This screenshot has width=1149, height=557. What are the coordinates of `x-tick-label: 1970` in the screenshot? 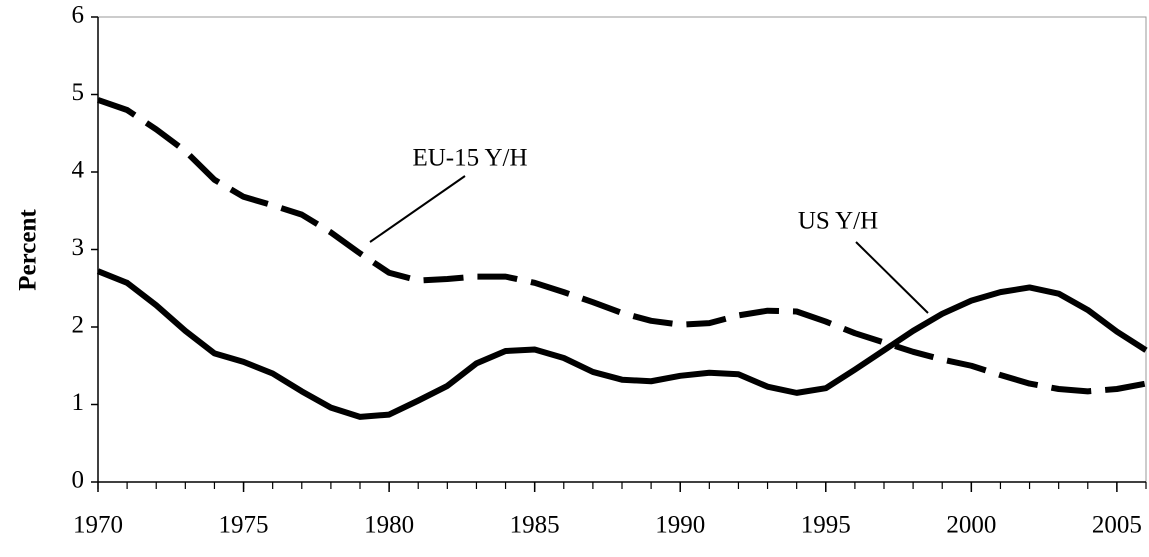 It's located at (98, 525).